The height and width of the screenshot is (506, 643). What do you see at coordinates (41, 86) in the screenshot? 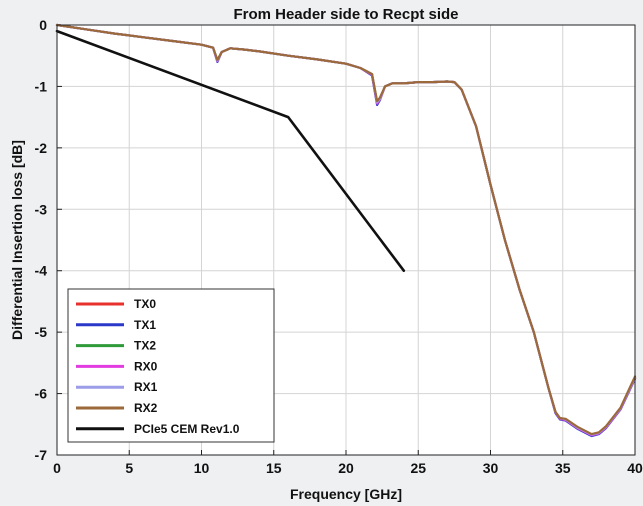
I see `y-tick-label: -1` at bounding box center [41, 86].